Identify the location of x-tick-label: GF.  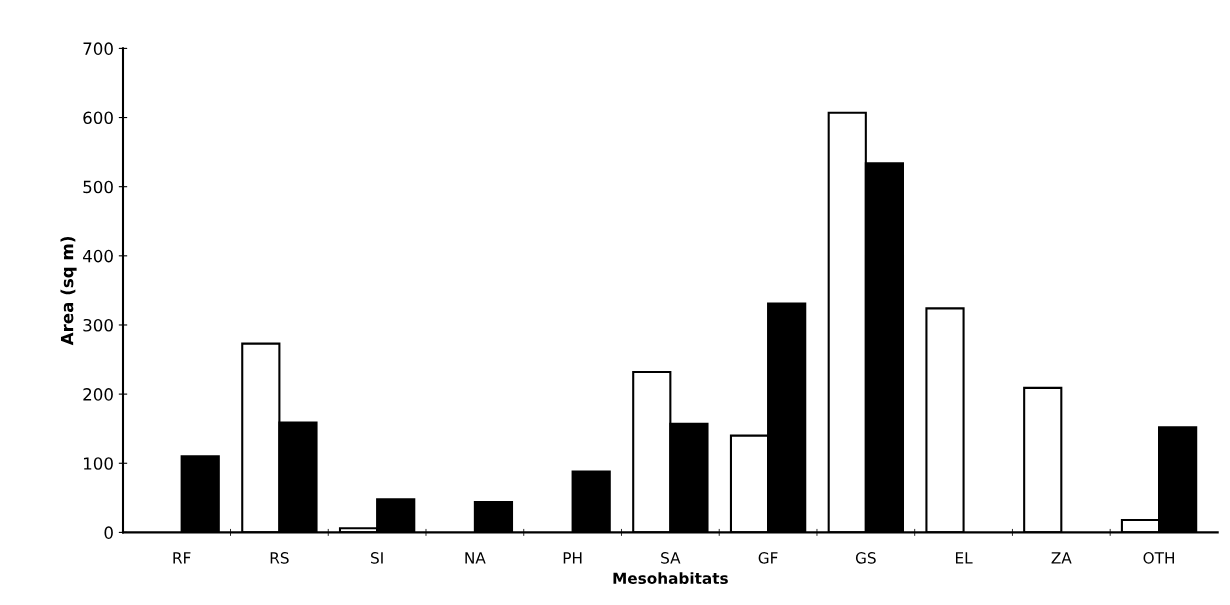
(768, 558).